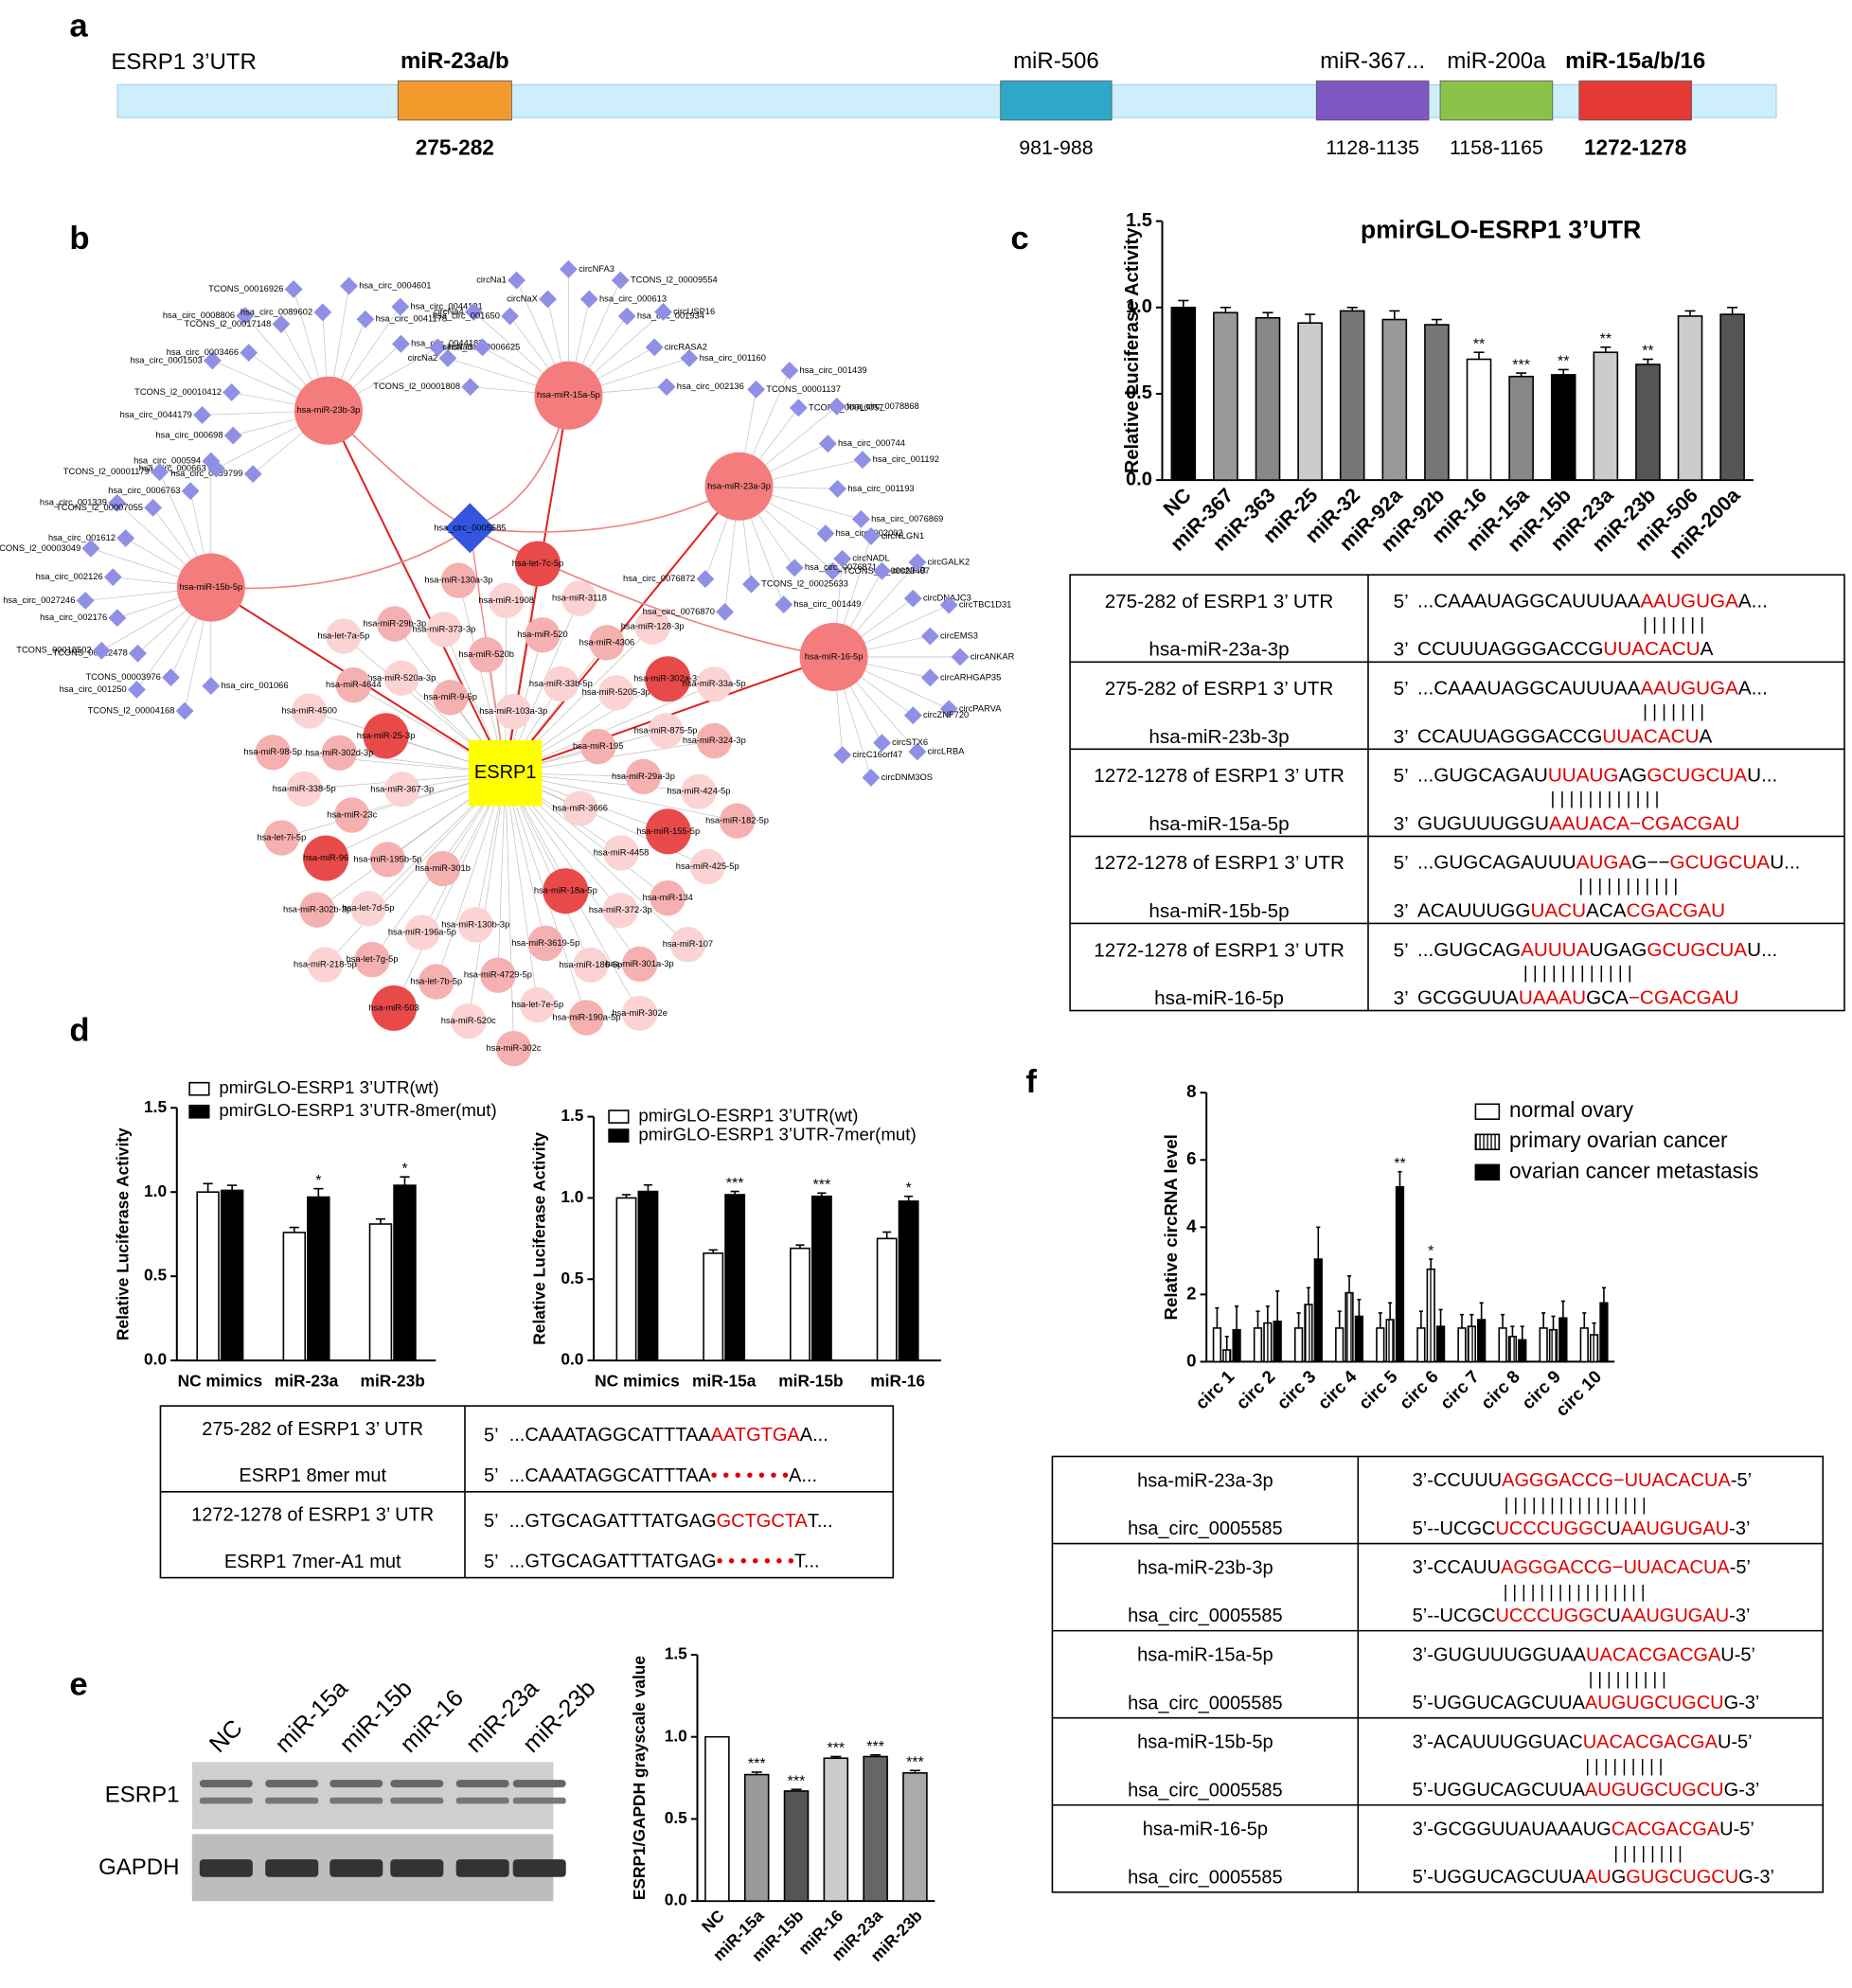 The height and width of the screenshot is (1988, 1852). I want to click on y-axis-label: Relative circRNA level, so click(1171, 1227).